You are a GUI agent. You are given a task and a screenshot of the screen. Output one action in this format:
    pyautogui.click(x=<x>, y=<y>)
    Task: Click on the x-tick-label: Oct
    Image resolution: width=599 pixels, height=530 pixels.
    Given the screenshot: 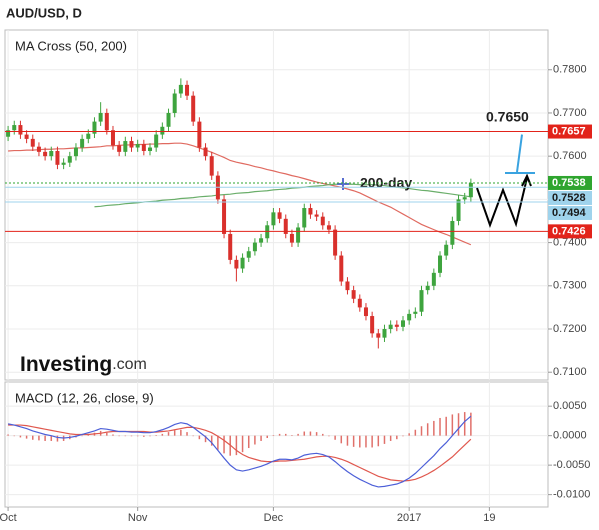 What is the action you would take?
    pyautogui.click(x=8, y=518)
    